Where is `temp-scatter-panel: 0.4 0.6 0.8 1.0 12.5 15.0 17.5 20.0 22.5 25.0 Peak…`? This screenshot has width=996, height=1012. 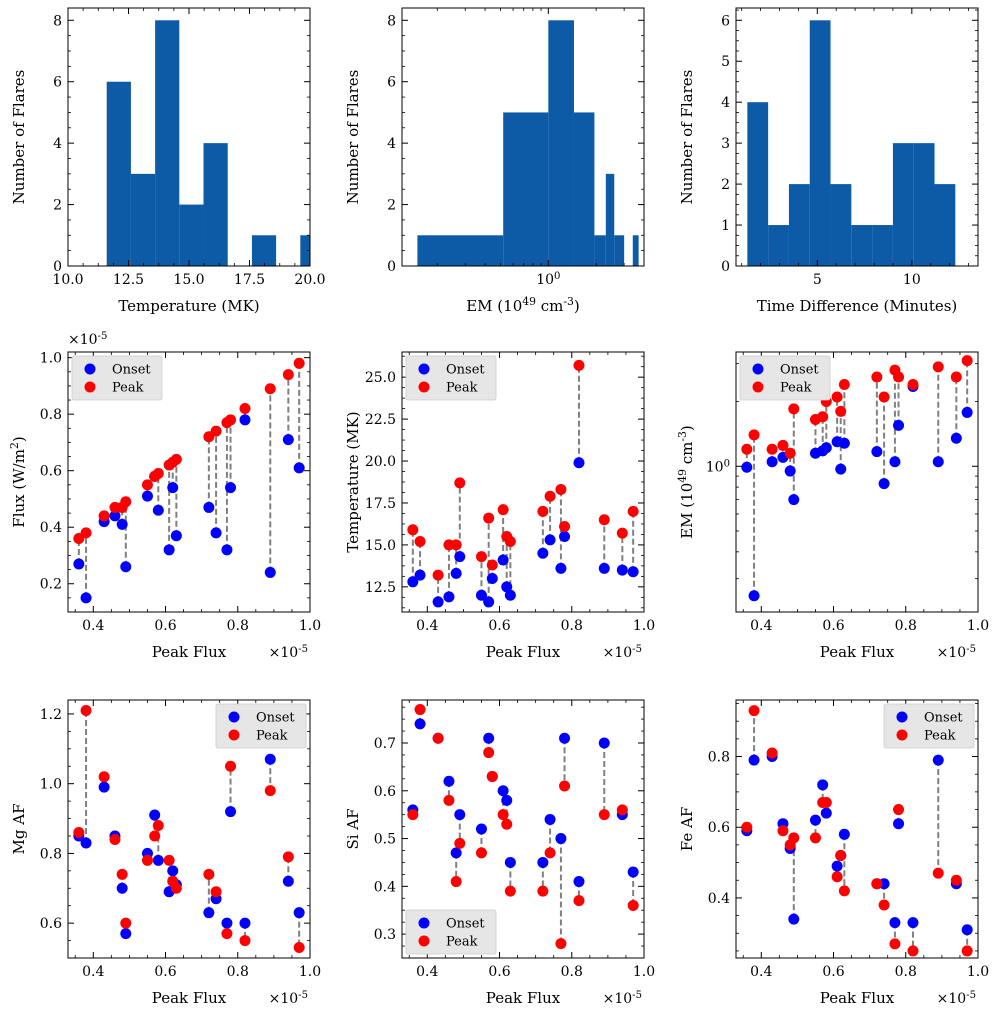 temp-scatter-panel: 0.4 0.6 0.8 1.0 12.5 15.0 17.5 20.0 22.5 25.0 Peak… is located at coordinates (499, 506).